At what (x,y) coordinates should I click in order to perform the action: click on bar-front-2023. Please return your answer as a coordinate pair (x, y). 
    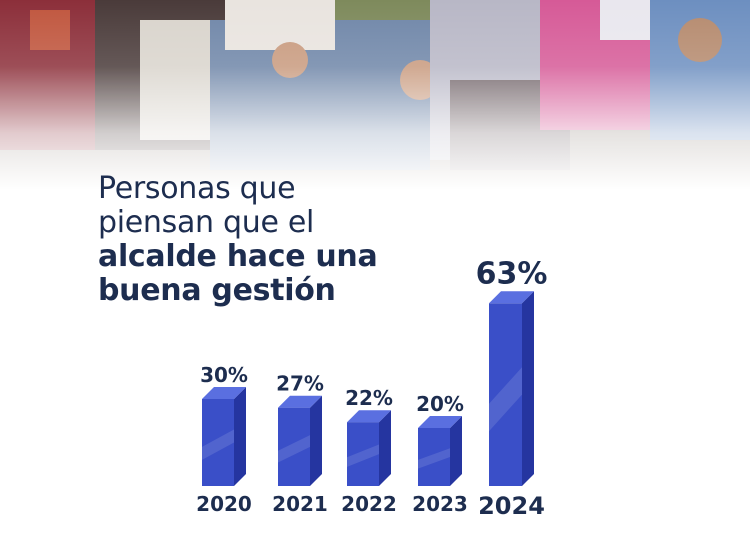
    Looking at the image, I should click on (434, 457).